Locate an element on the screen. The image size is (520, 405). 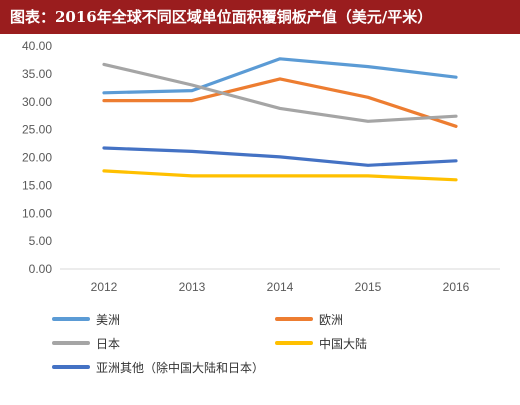
y-tick-label: 35.00 is located at coordinates (37, 74).